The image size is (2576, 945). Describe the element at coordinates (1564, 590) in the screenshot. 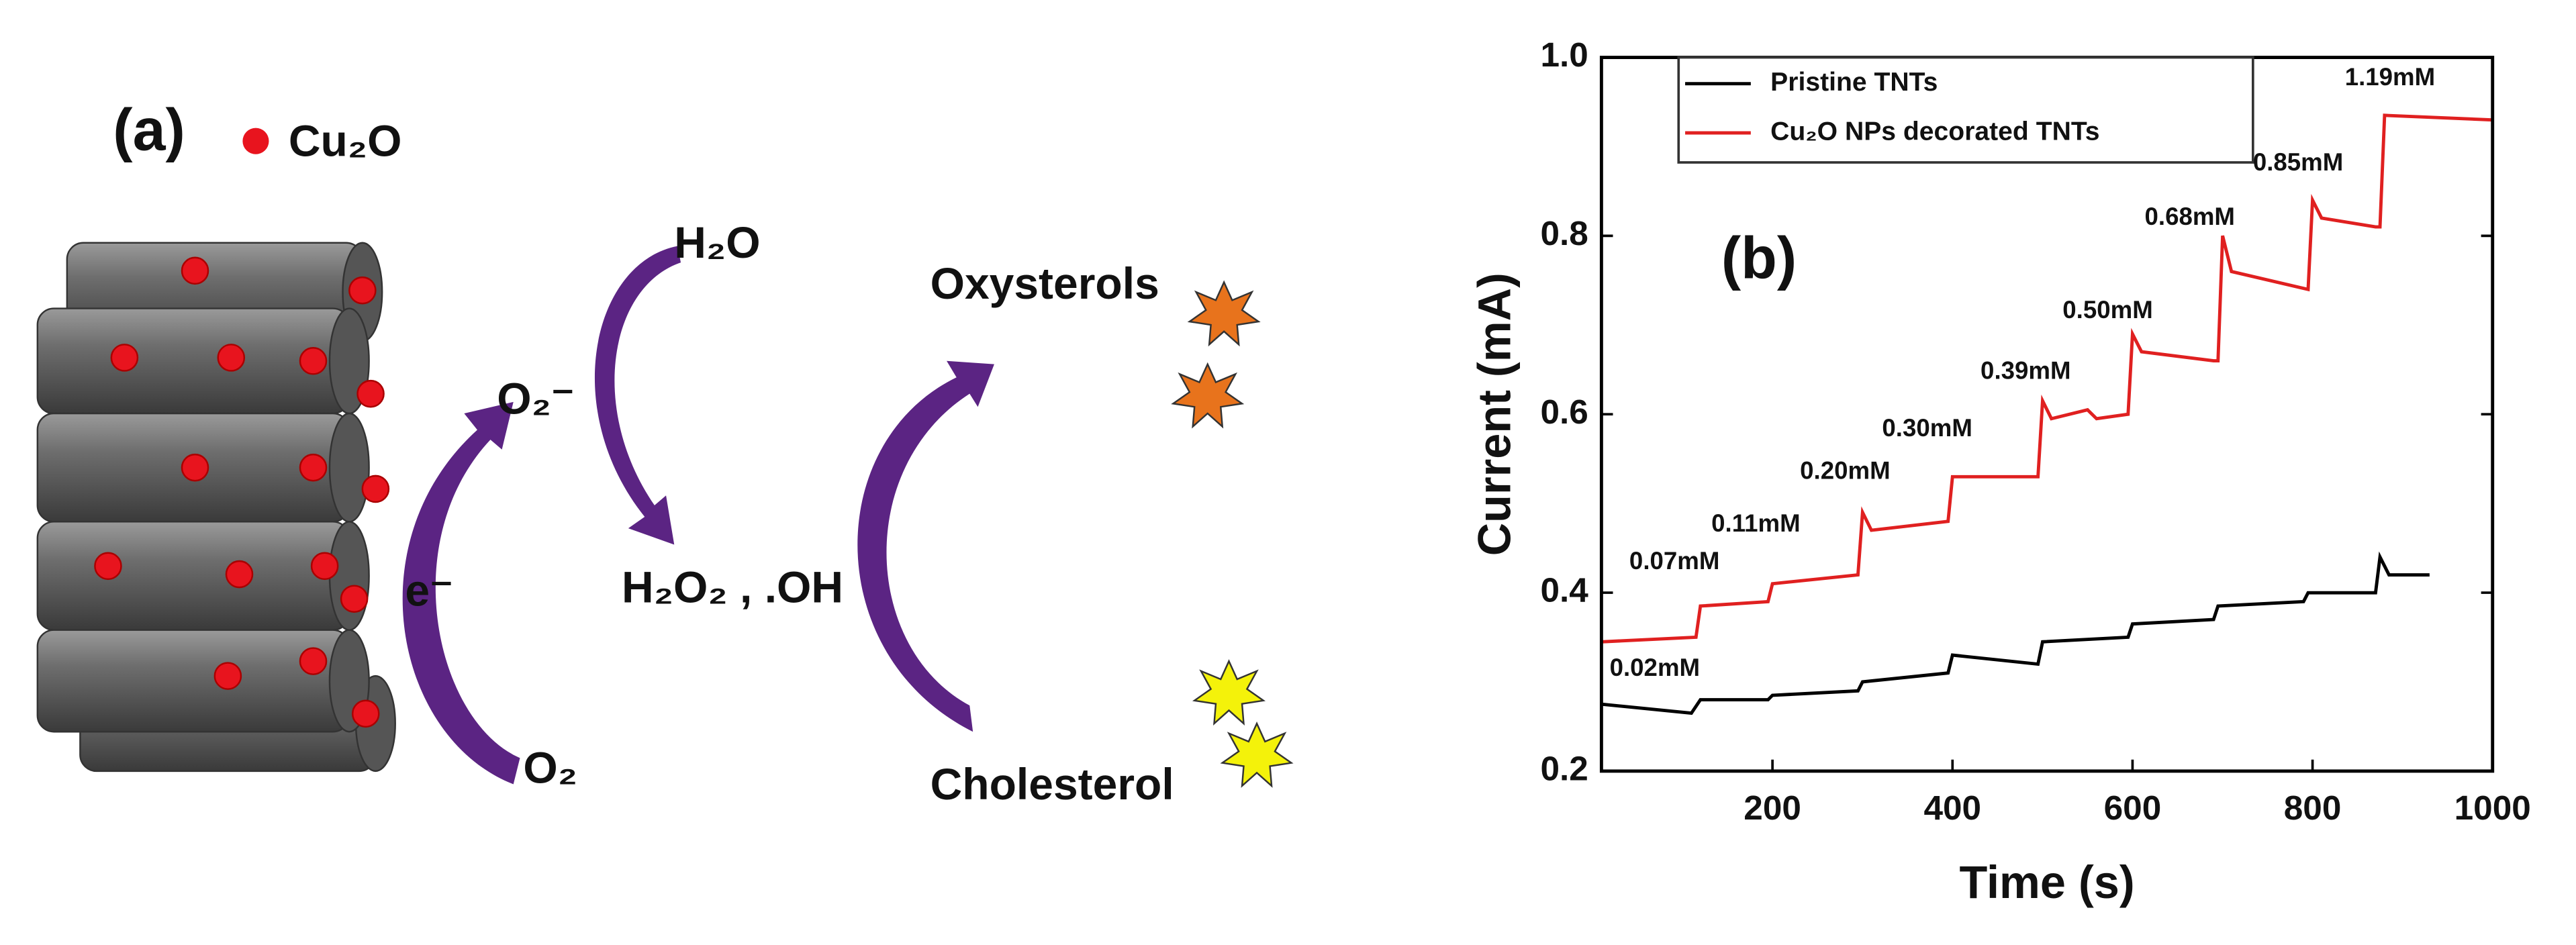

I see `y-tick-label: 0.4` at that location.